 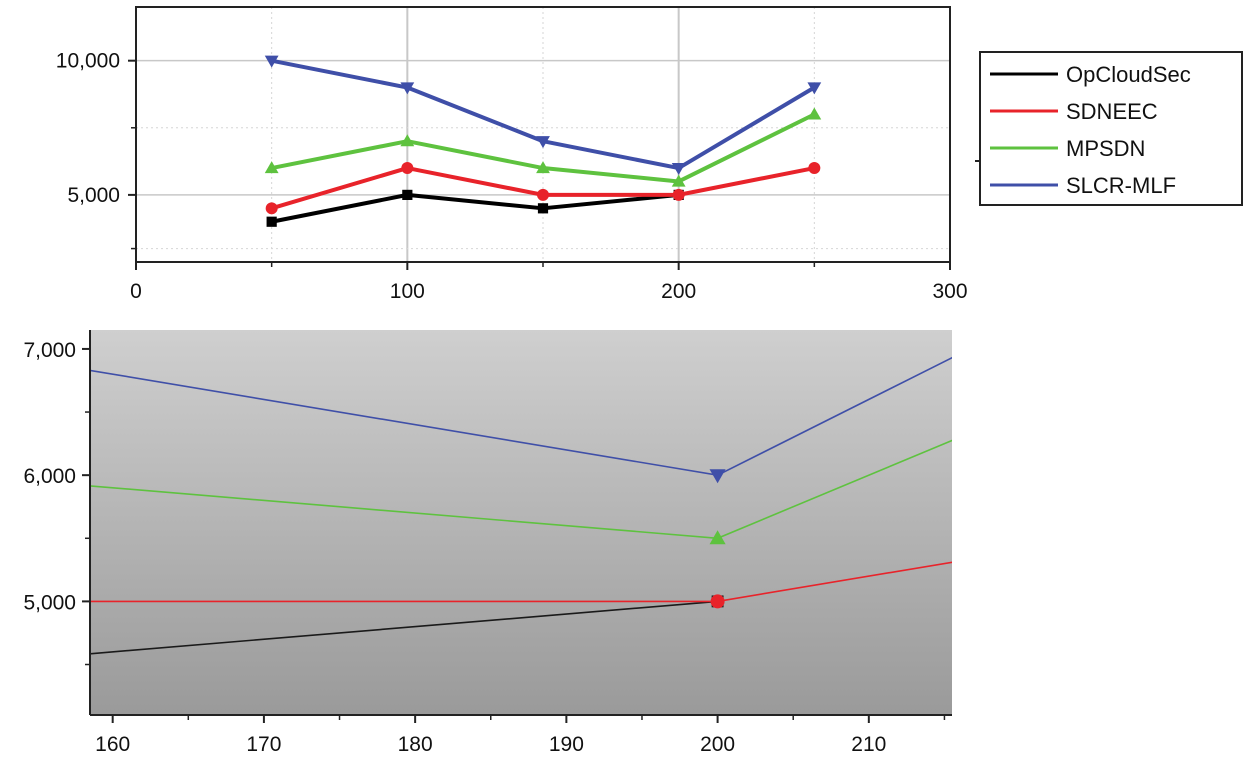 I want to click on legend-item-sdneec: SDNEEC, so click(x=1074, y=111).